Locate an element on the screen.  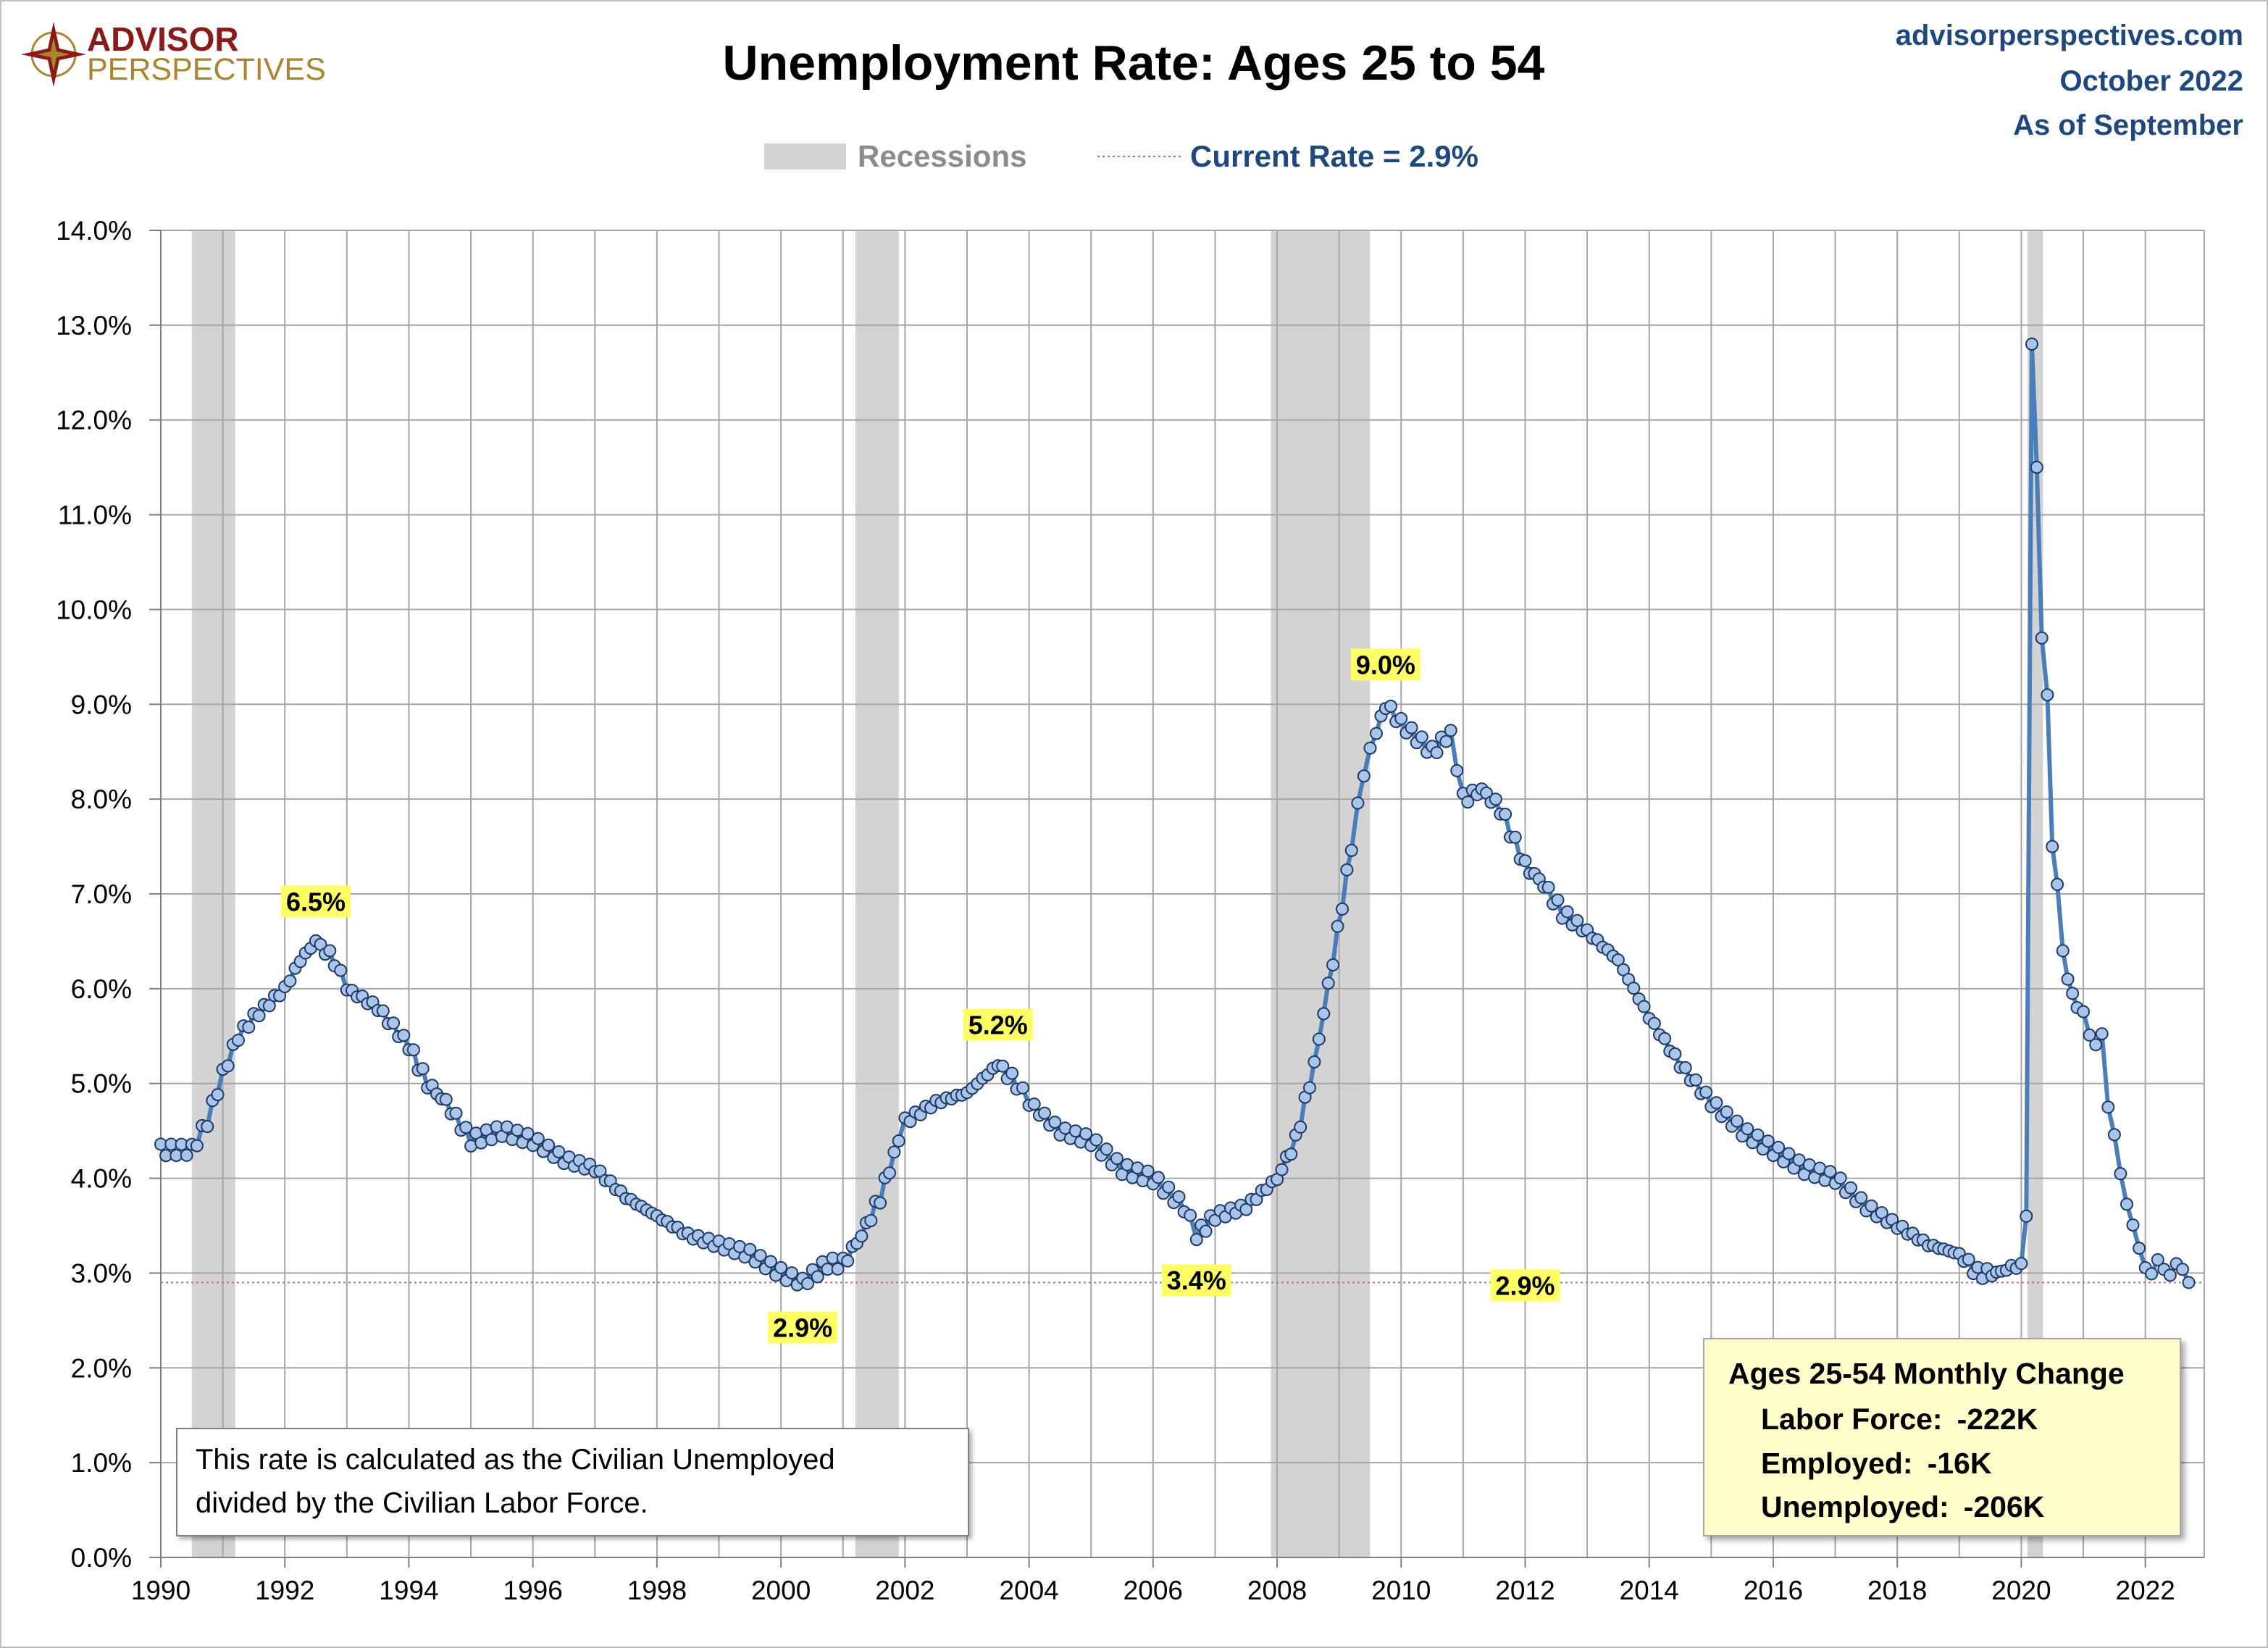
change-row-label: Labor Force: is located at coordinates (1852, 1419).